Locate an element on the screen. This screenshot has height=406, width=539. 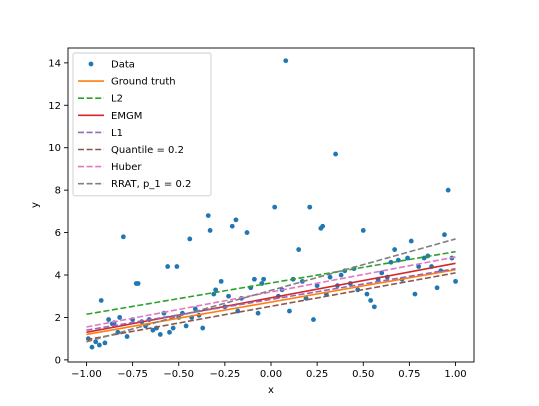
legend-label-data: Data is located at coordinates (123, 65).